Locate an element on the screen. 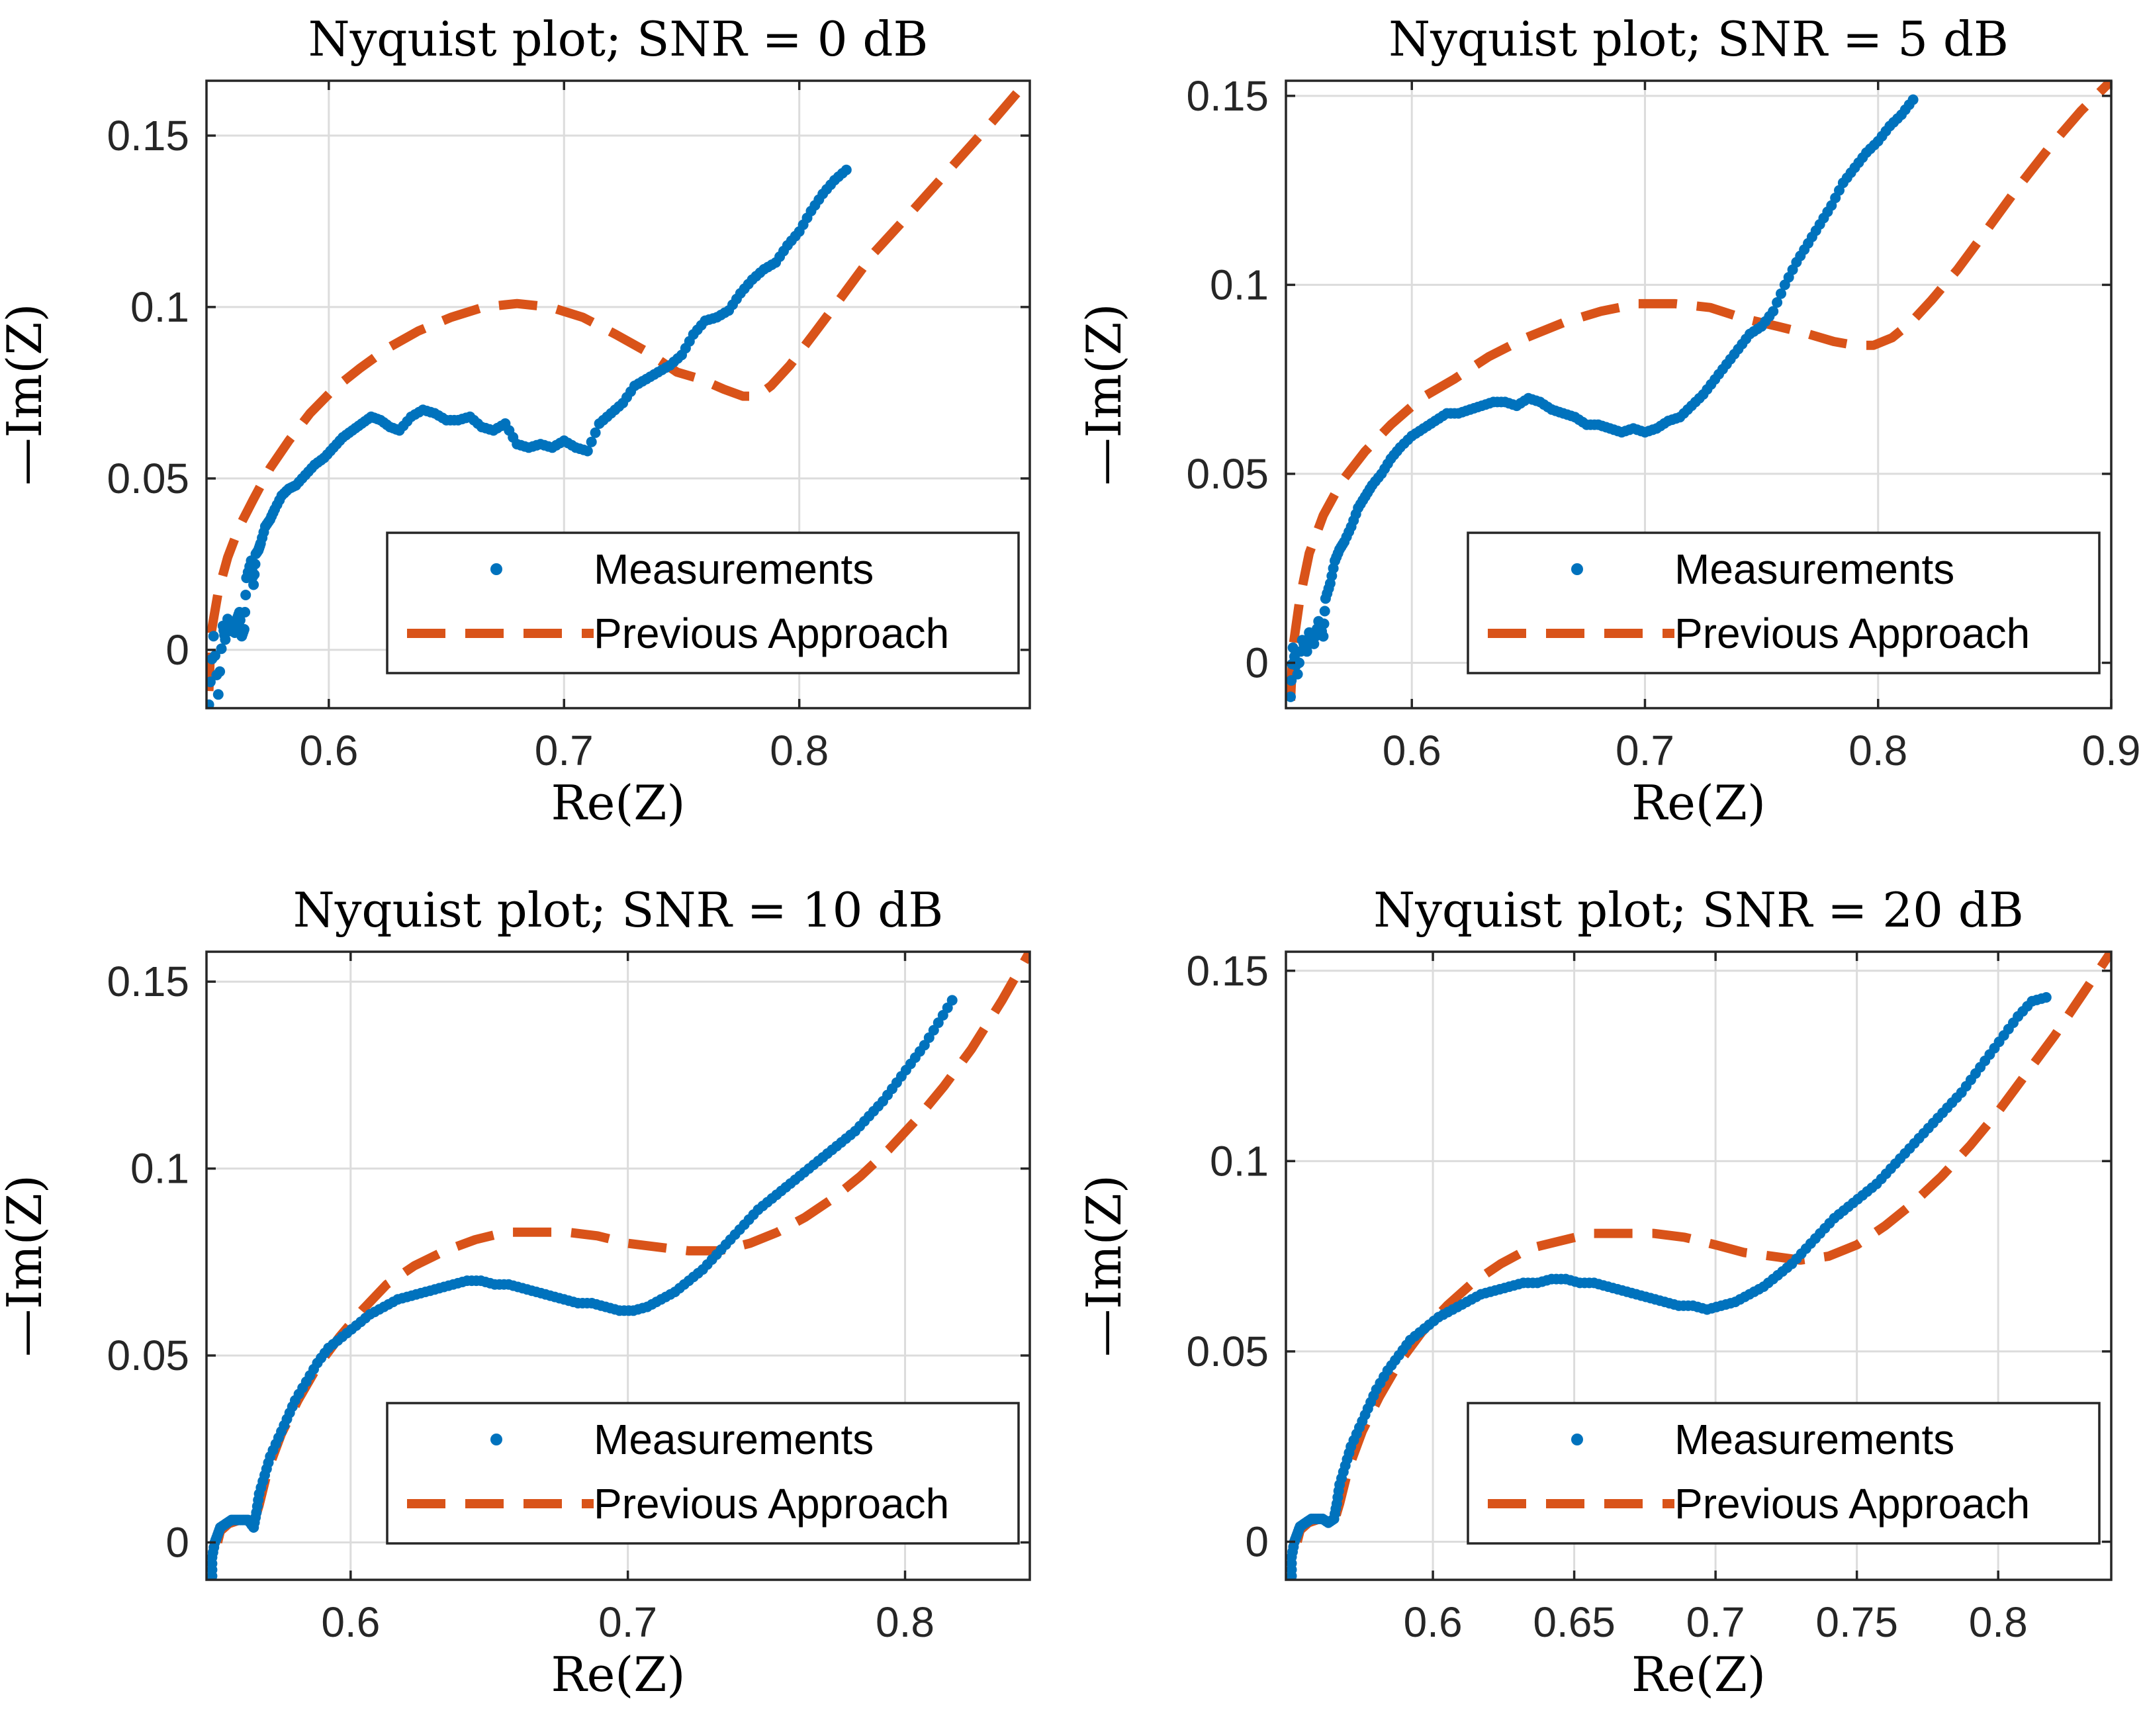 The height and width of the screenshot is (1736, 2143). chart-title: Nyquist plot; SNR = 10 dB is located at coordinates (618, 910).